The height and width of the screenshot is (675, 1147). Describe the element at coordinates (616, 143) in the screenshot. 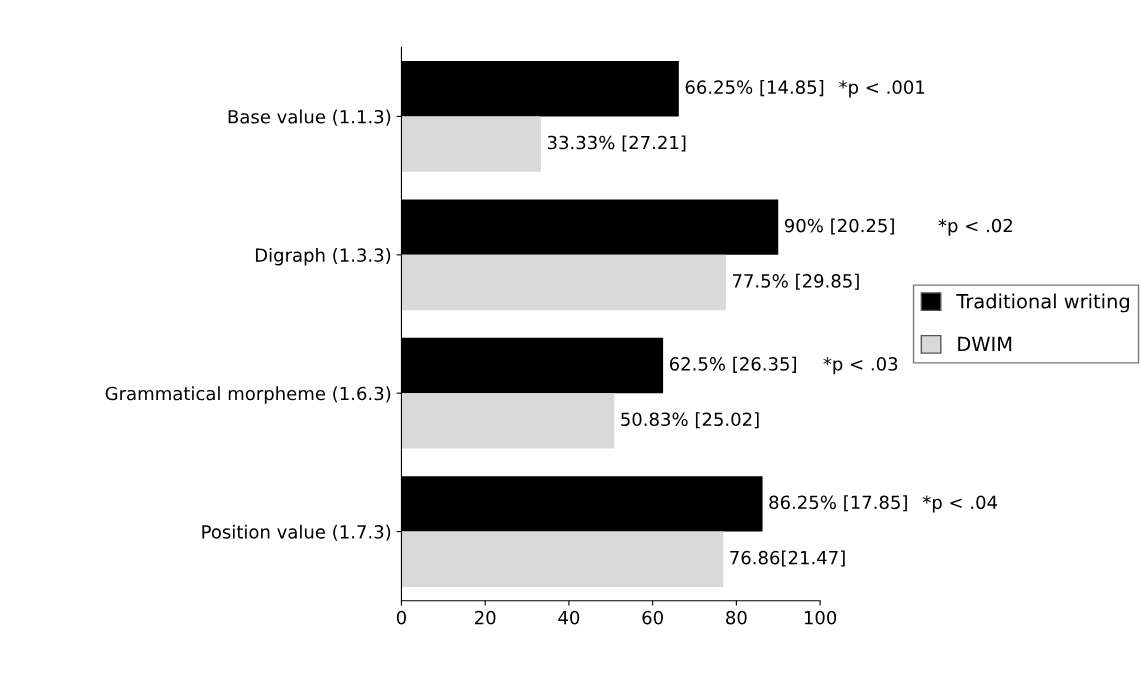

I see `data-label: 33.33% [27.21]` at that location.